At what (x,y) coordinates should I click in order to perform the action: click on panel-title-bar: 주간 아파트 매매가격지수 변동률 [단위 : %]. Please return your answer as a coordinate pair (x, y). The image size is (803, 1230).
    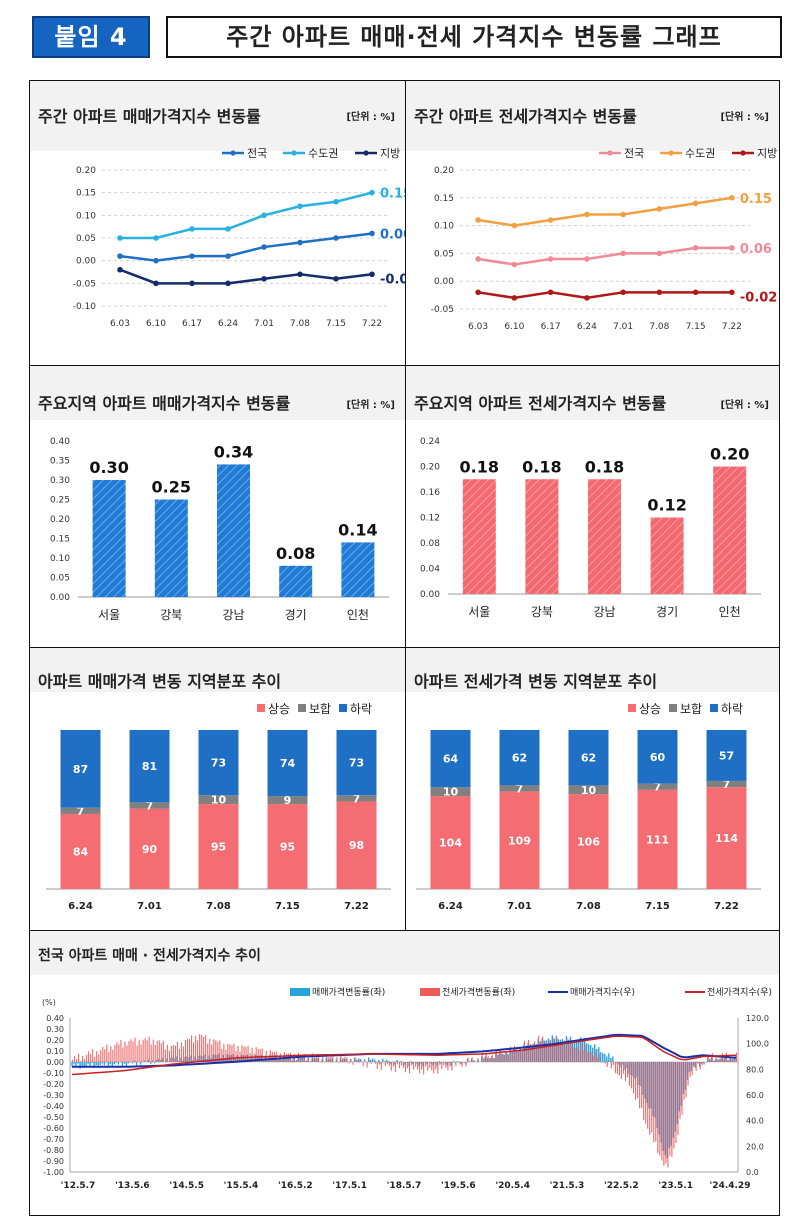
    Looking at the image, I should click on (217, 116).